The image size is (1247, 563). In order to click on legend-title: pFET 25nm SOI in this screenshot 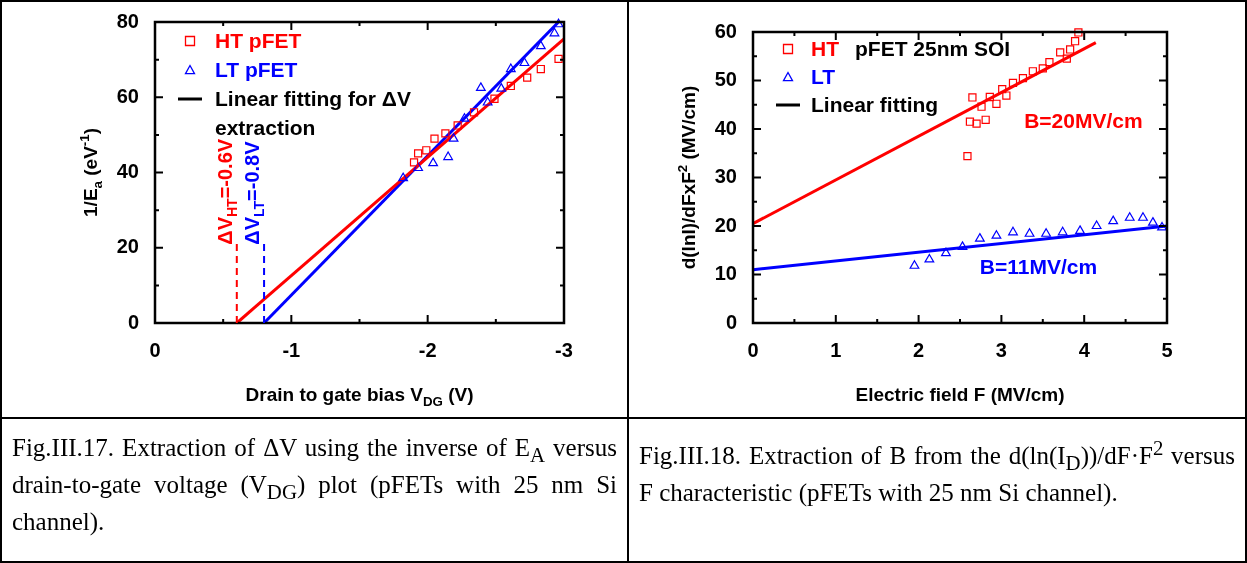, I will do `click(932, 48)`.